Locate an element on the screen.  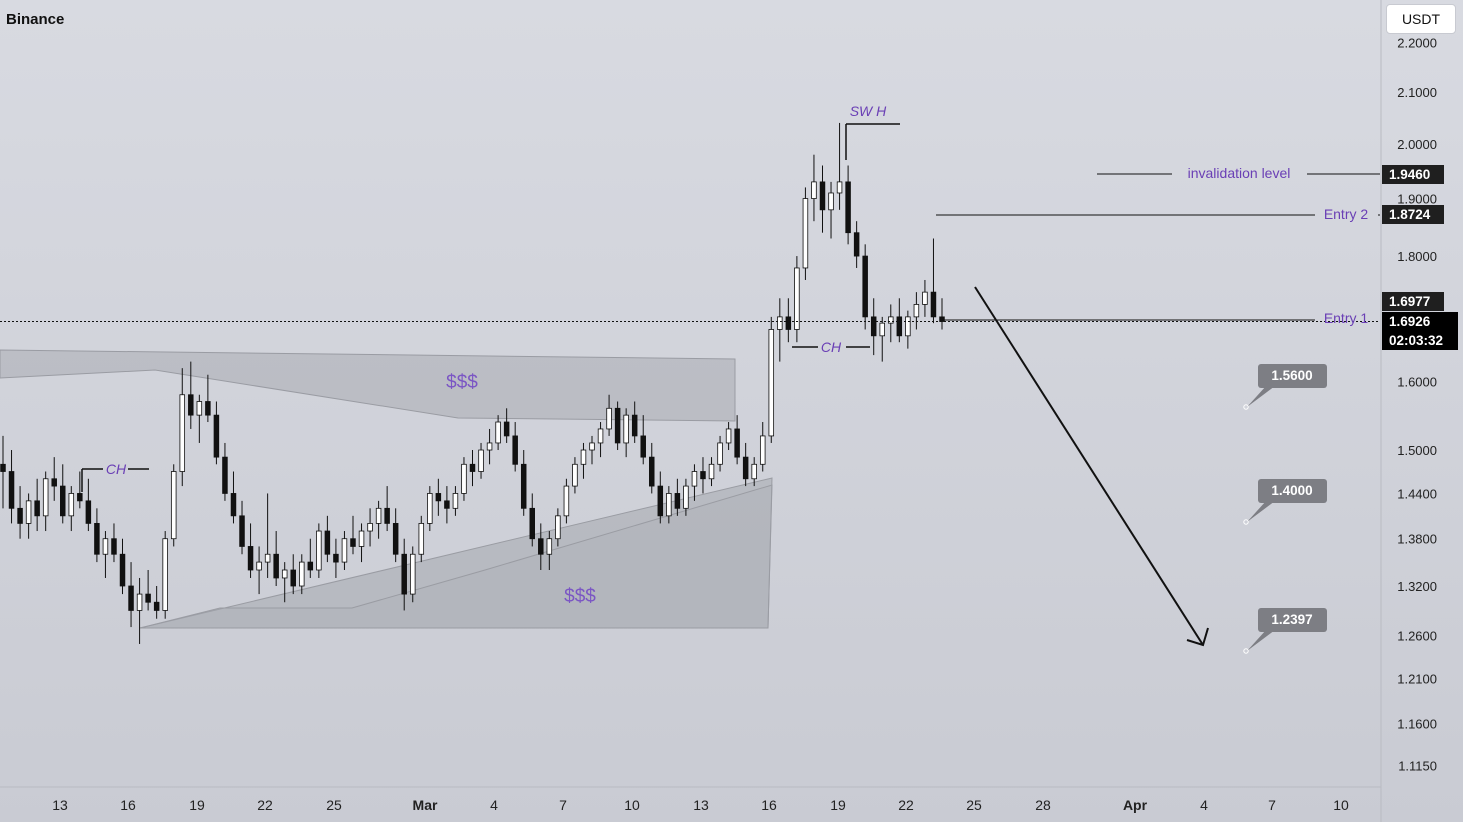
time-tick: 4 is located at coordinates (494, 805).